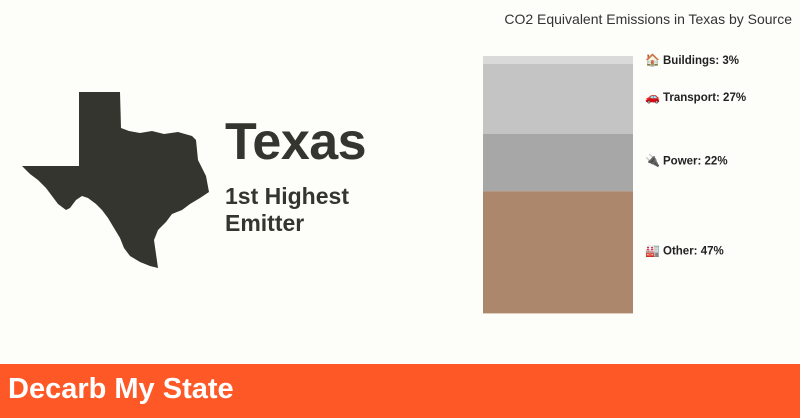 This screenshot has width=800, height=418. What do you see at coordinates (652, 161) in the screenshot?
I see `plug-icon: 🔌` at bounding box center [652, 161].